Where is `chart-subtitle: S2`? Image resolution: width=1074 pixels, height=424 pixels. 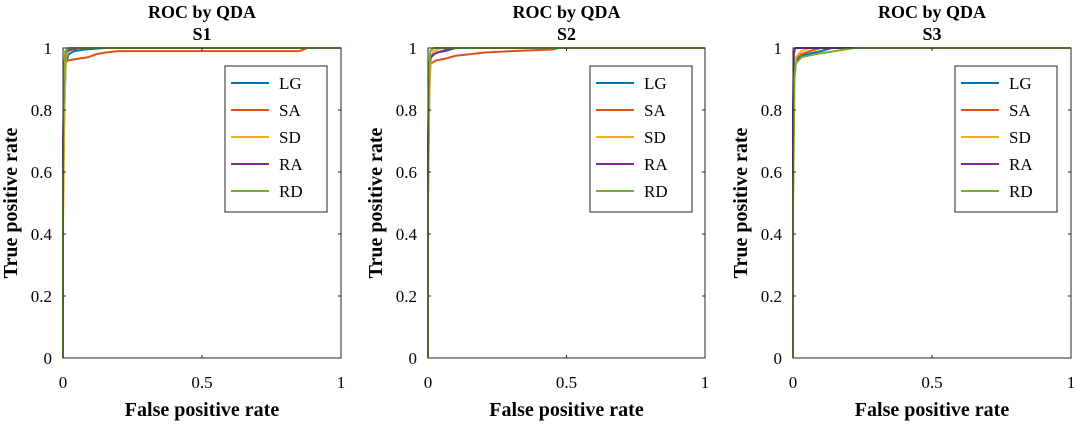 chart-subtitle: S2 is located at coordinates (566, 34).